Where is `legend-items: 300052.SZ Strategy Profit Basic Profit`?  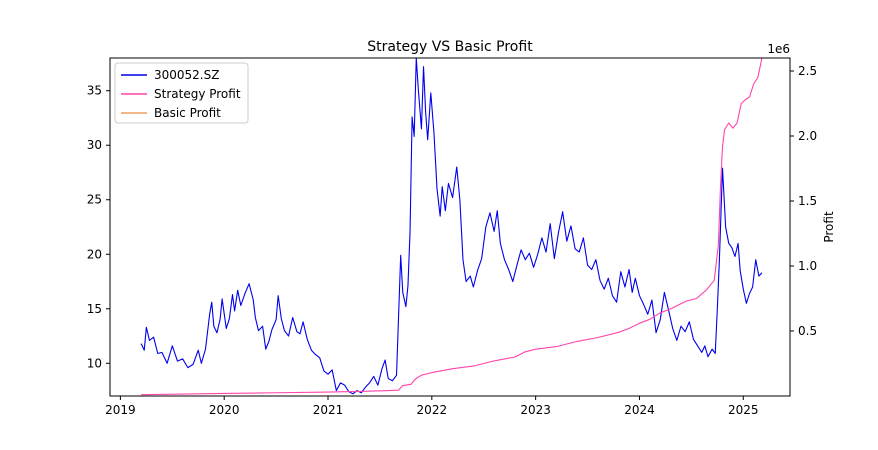
legend-items: 300052.SZ Strategy Profit Basic Profit is located at coordinates (181, 94).